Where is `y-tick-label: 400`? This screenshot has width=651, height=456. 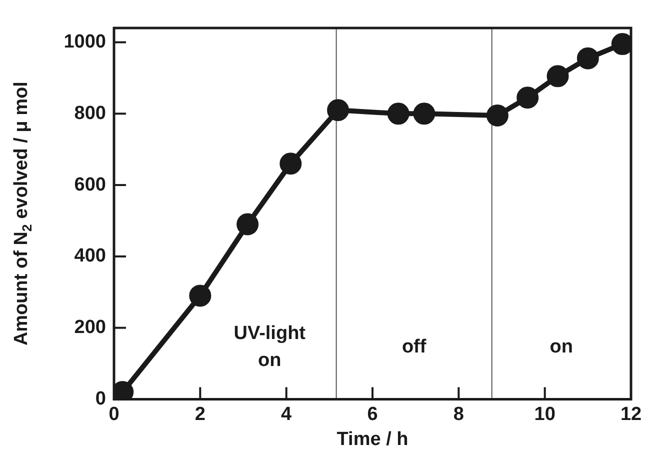
y-tick-label: 400 is located at coordinates (90, 256).